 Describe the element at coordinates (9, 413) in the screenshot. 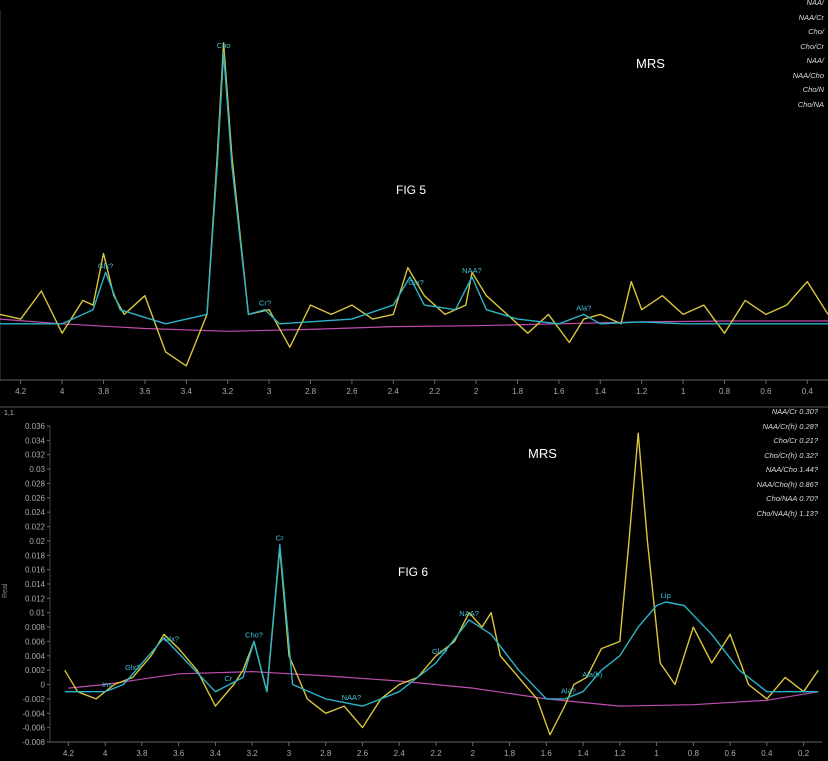

I see `panel-index-label: 1,1` at that location.